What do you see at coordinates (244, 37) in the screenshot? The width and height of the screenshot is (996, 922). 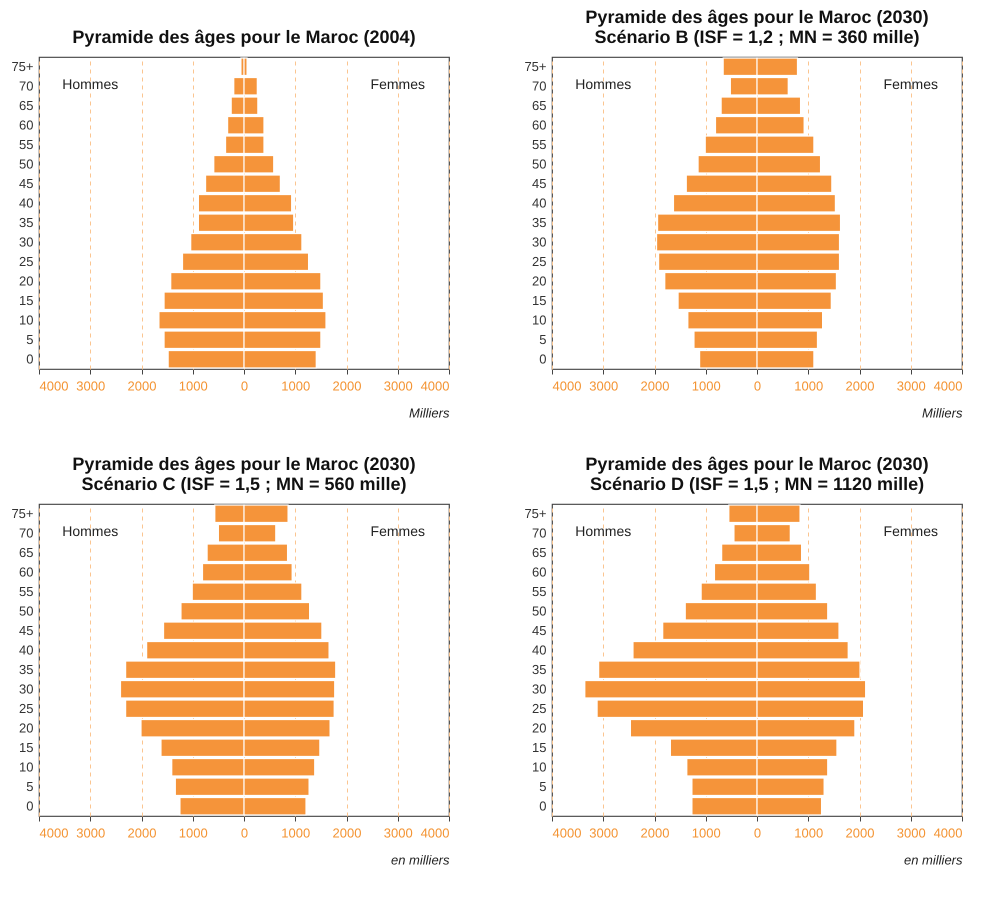 I see `chart-title: Pyramide des âges pour le Maroc (2004)` at bounding box center [244, 37].